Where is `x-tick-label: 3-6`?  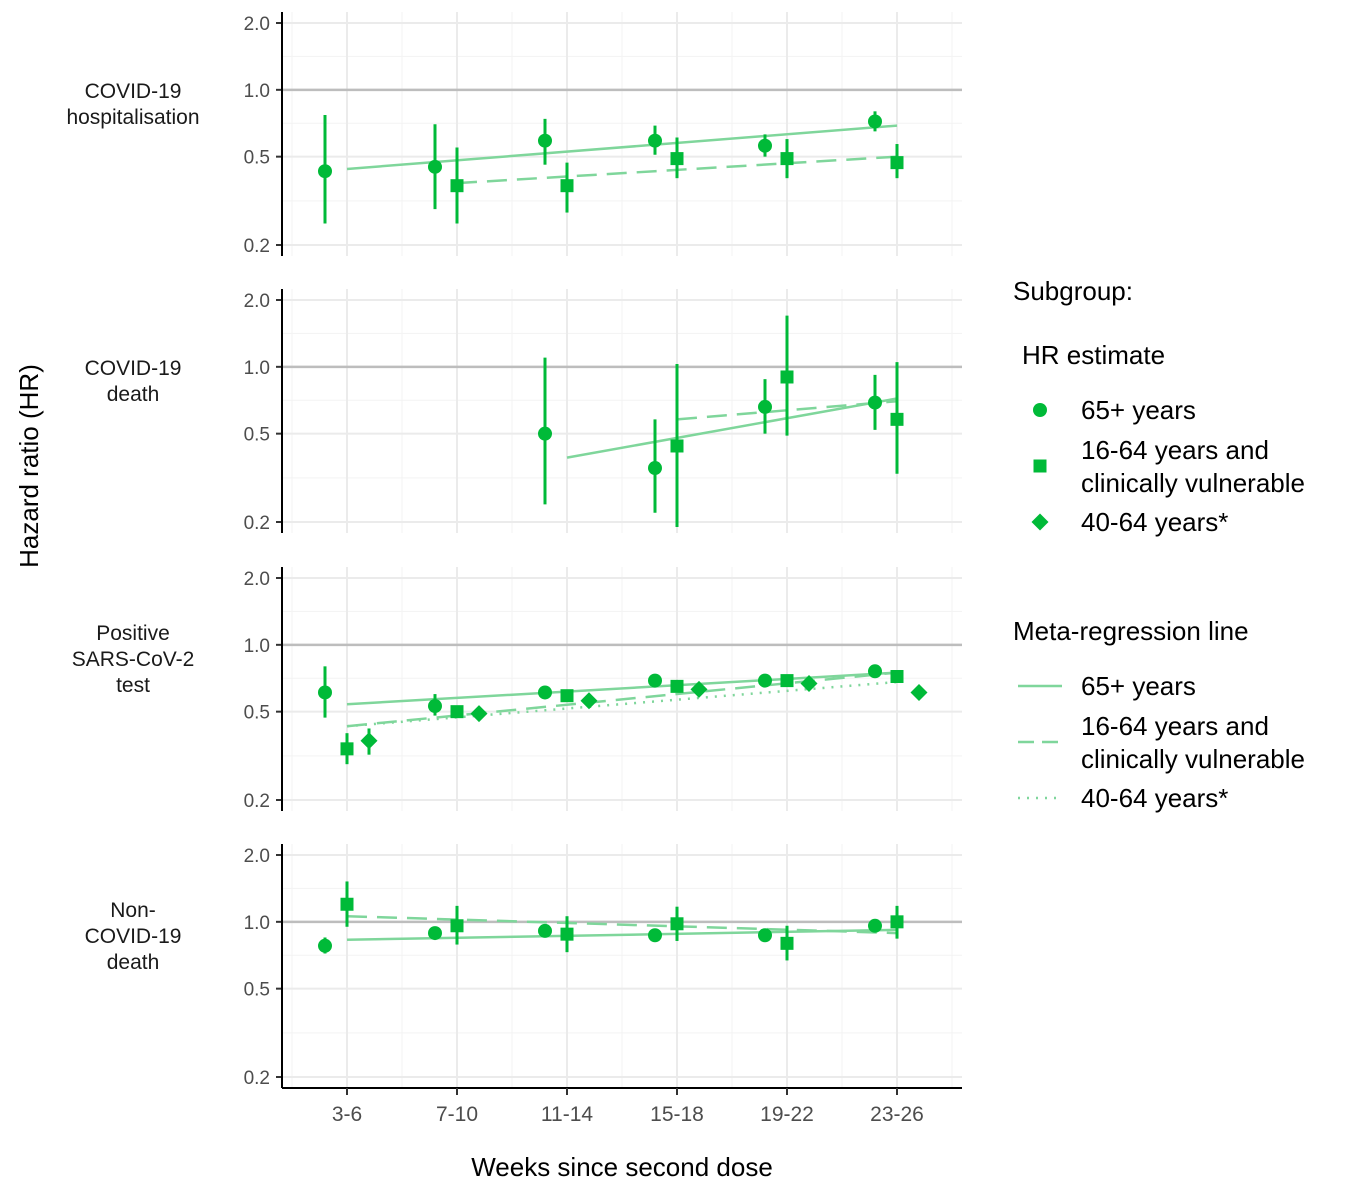 x-tick-label: 3-6 is located at coordinates (347, 1114).